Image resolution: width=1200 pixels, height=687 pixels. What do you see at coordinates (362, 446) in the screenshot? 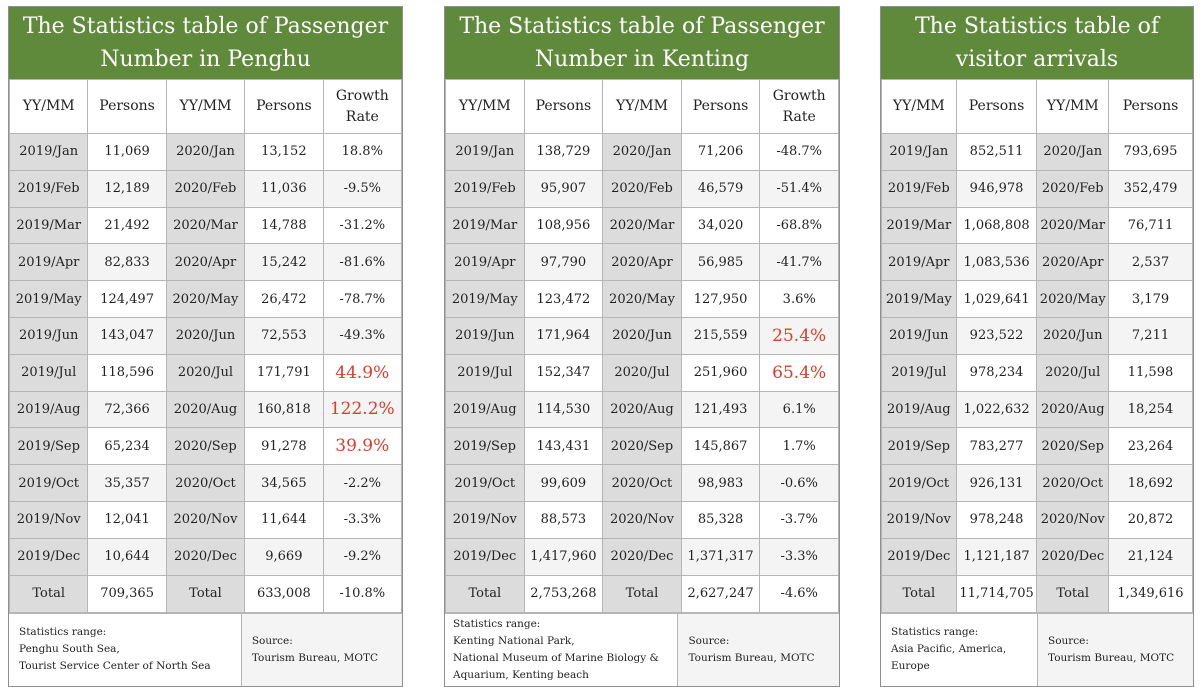
I see `highlighted-growth-rate-cell: 39.9%` at bounding box center [362, 446].